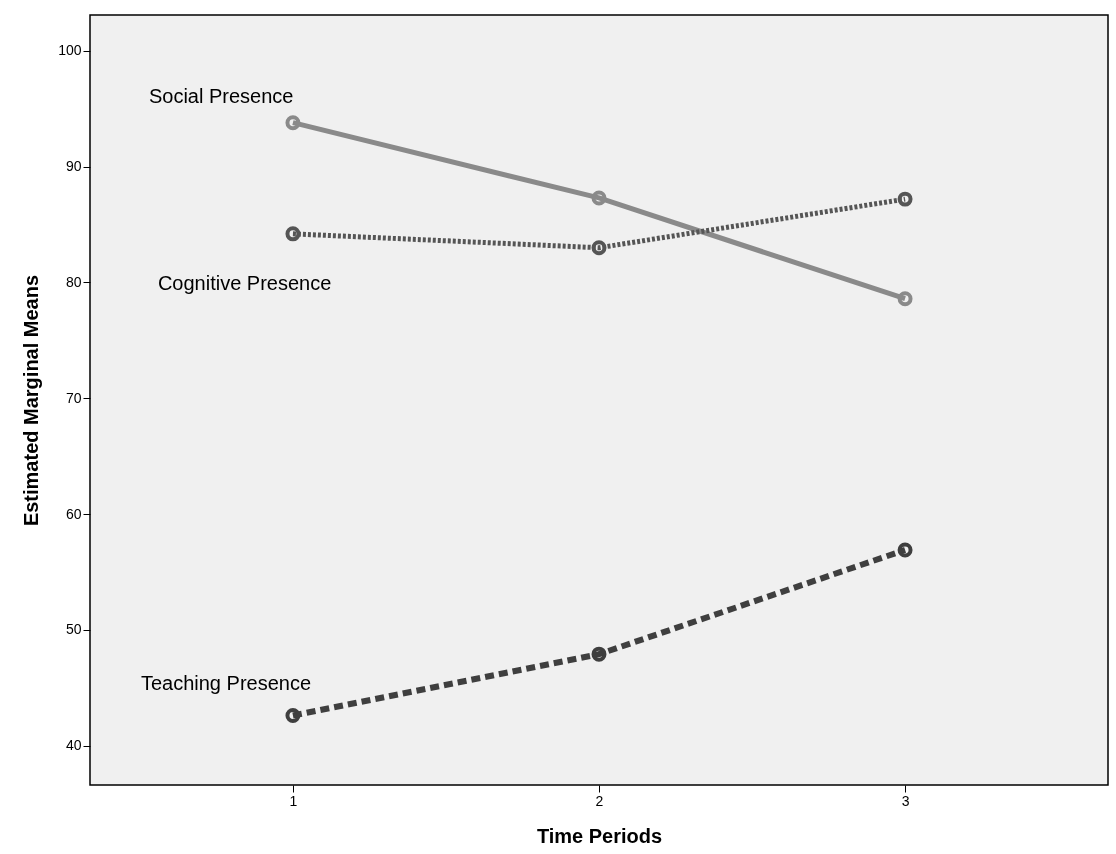  Describe the element at coordinates (31, 400) in the screenshot. I see `y-axis-title: Estimated Marginal Means` at that location.